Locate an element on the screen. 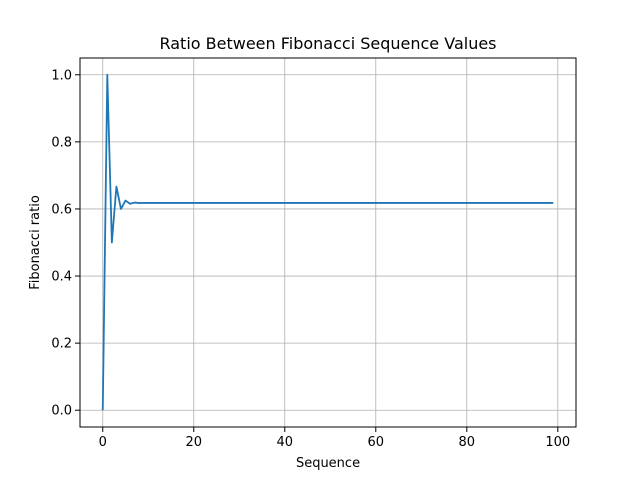  x-axis: 0 20 40 60 80 100 is located at coordinates (334, 438).